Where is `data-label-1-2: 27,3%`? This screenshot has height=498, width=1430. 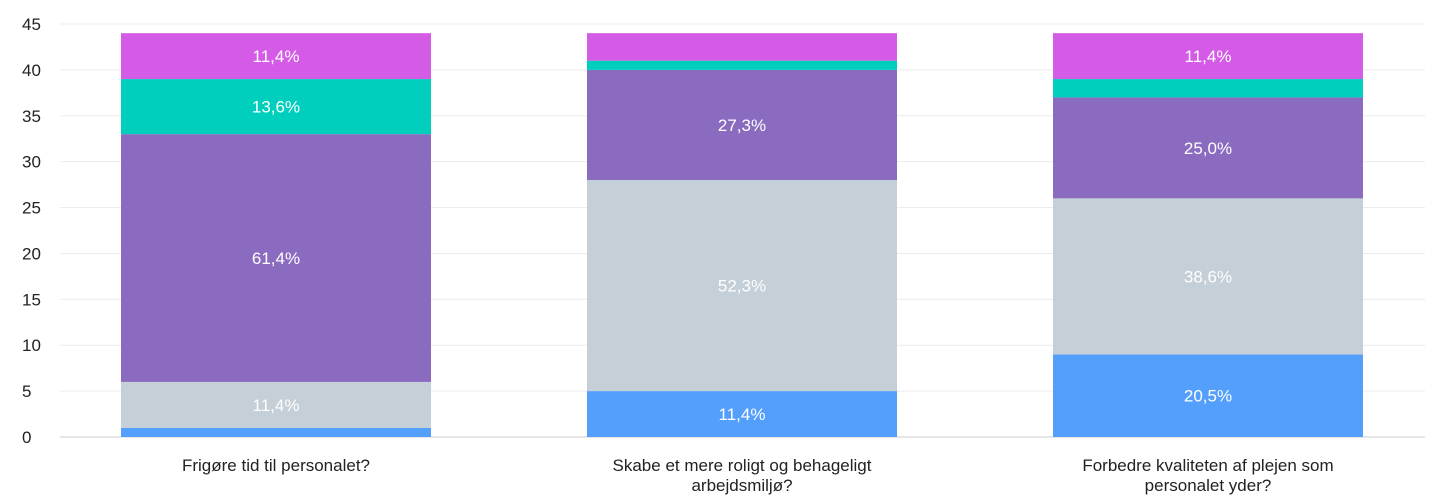
data-label-1-2: 27,3% is located at coordinates (742, 125).